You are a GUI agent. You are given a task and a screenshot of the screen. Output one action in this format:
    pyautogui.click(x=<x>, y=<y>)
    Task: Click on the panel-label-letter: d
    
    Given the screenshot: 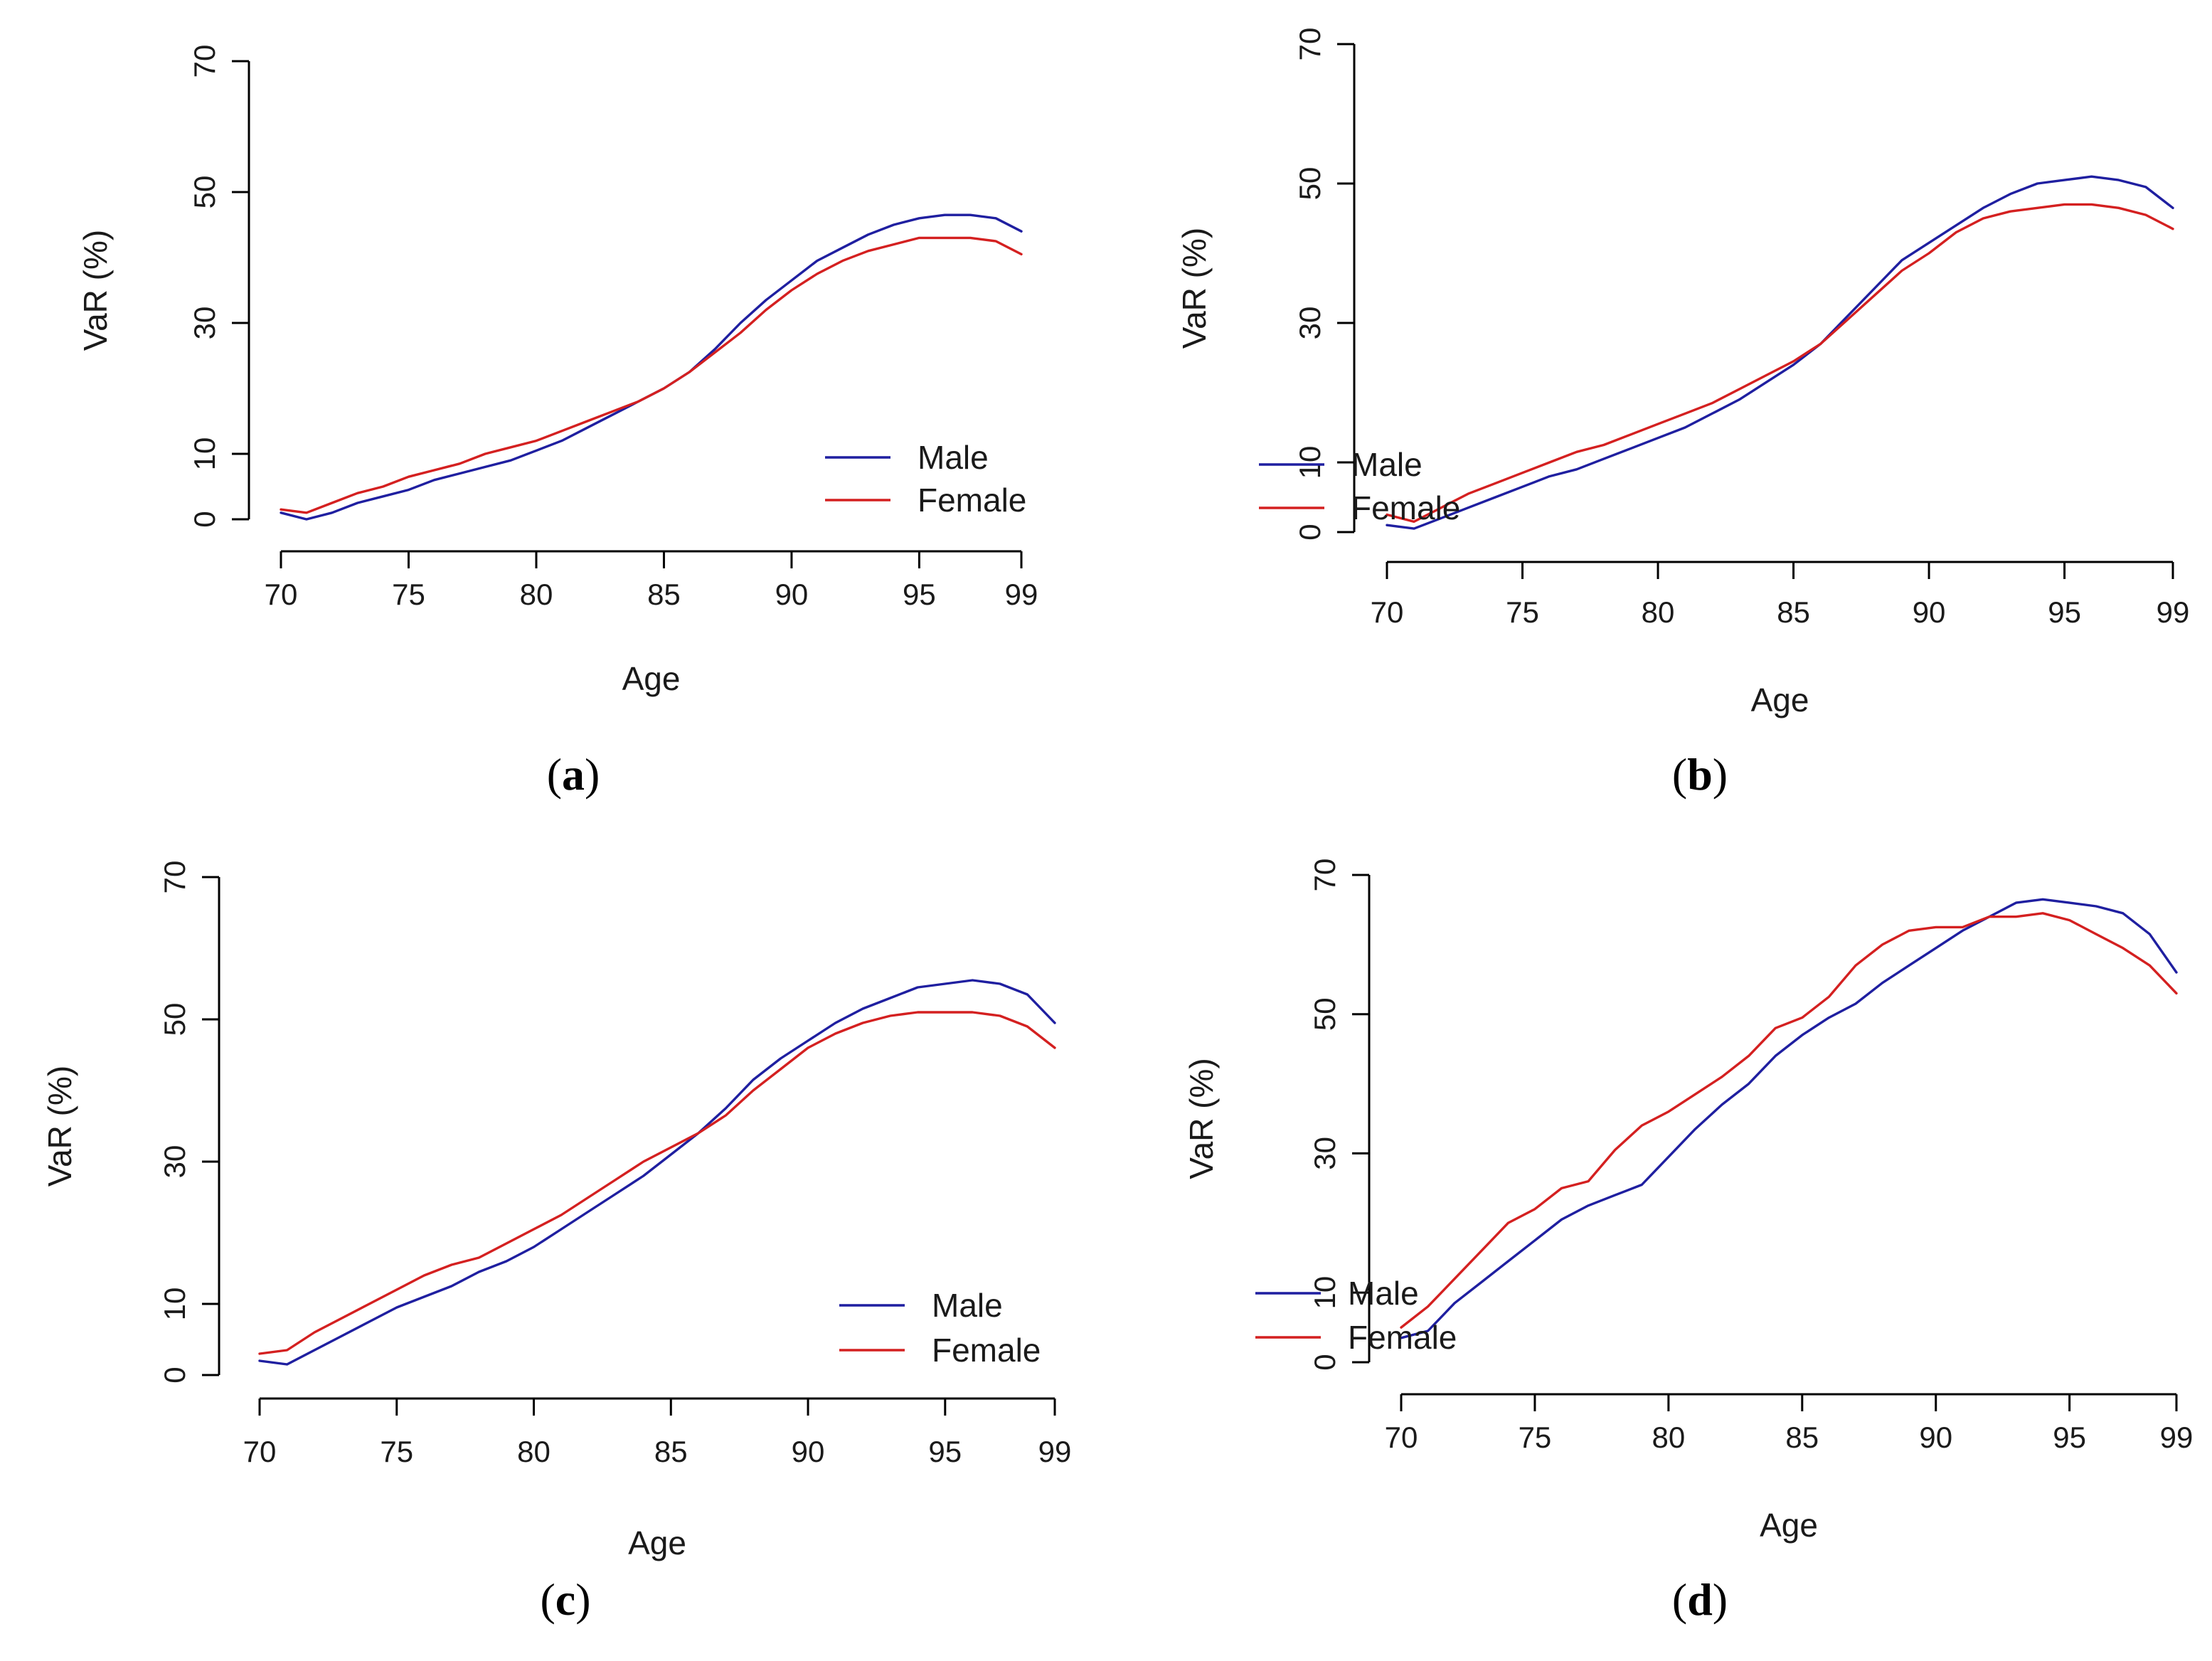 What is the action you would take?
    pyautogui.click(x=1700, y=1599)
    